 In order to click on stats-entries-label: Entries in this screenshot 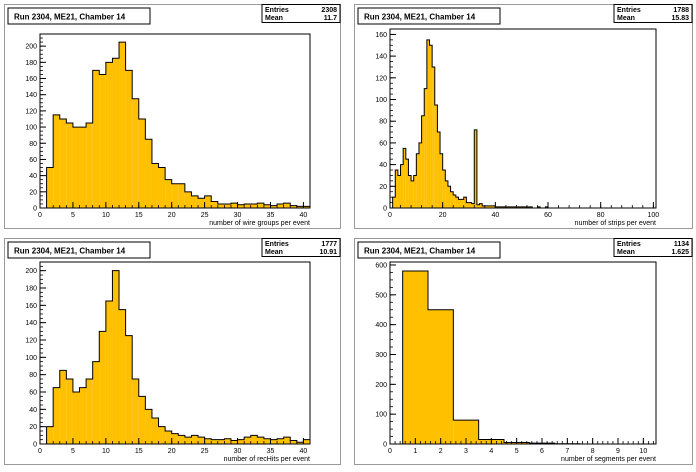, I will do `click(277, 244)`.